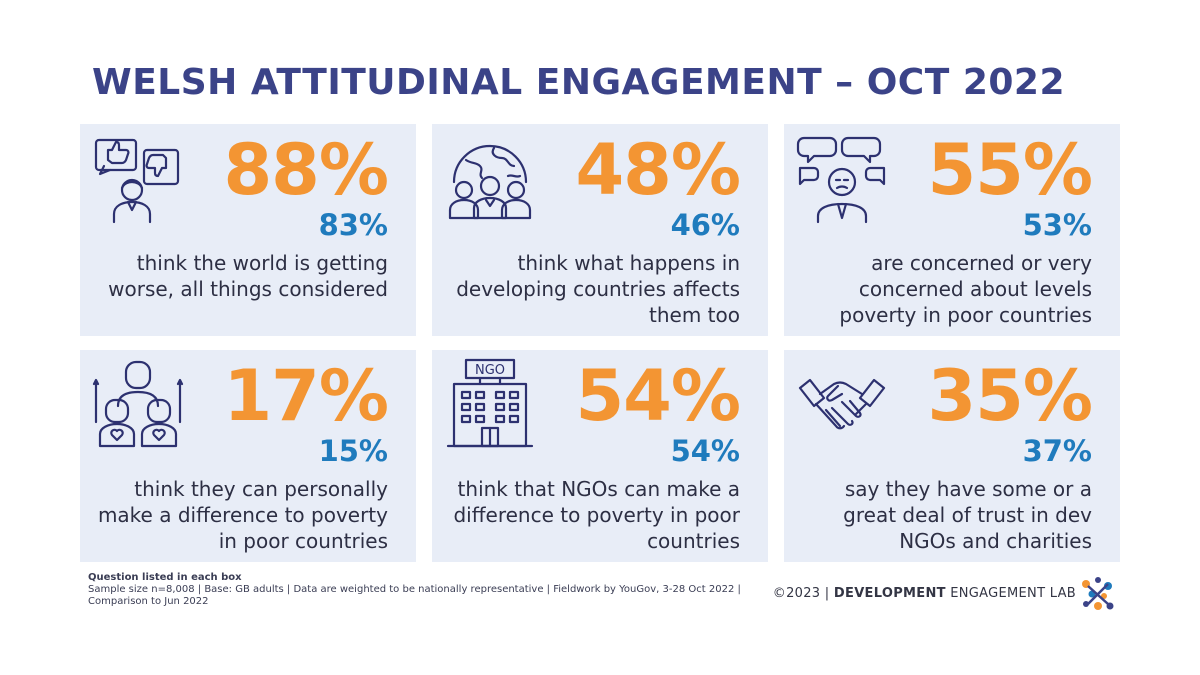 This screenshot has height=675, width=1200. I want to click on headline-percent: 17%, so click(306, 396).